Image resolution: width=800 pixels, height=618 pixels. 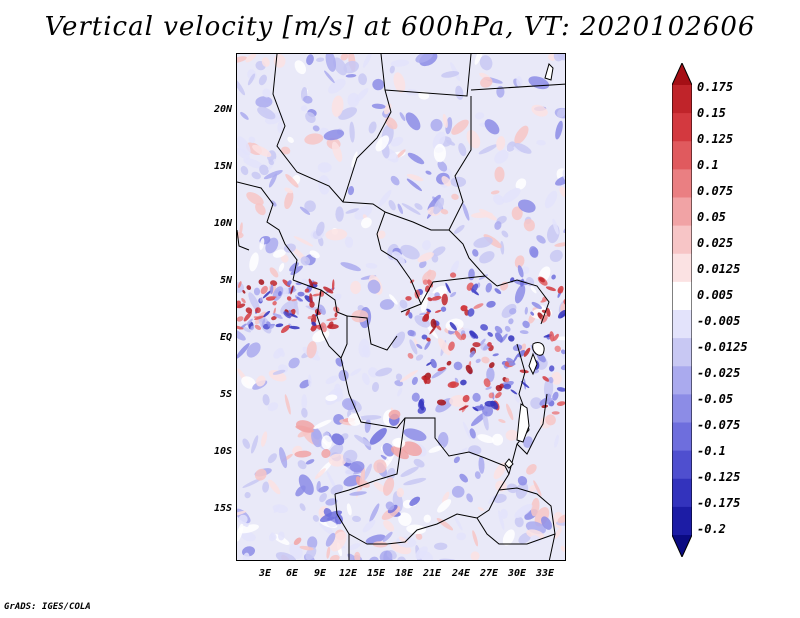 I want to click on lat-label-15n: 15N, so click(x=222, y=166).